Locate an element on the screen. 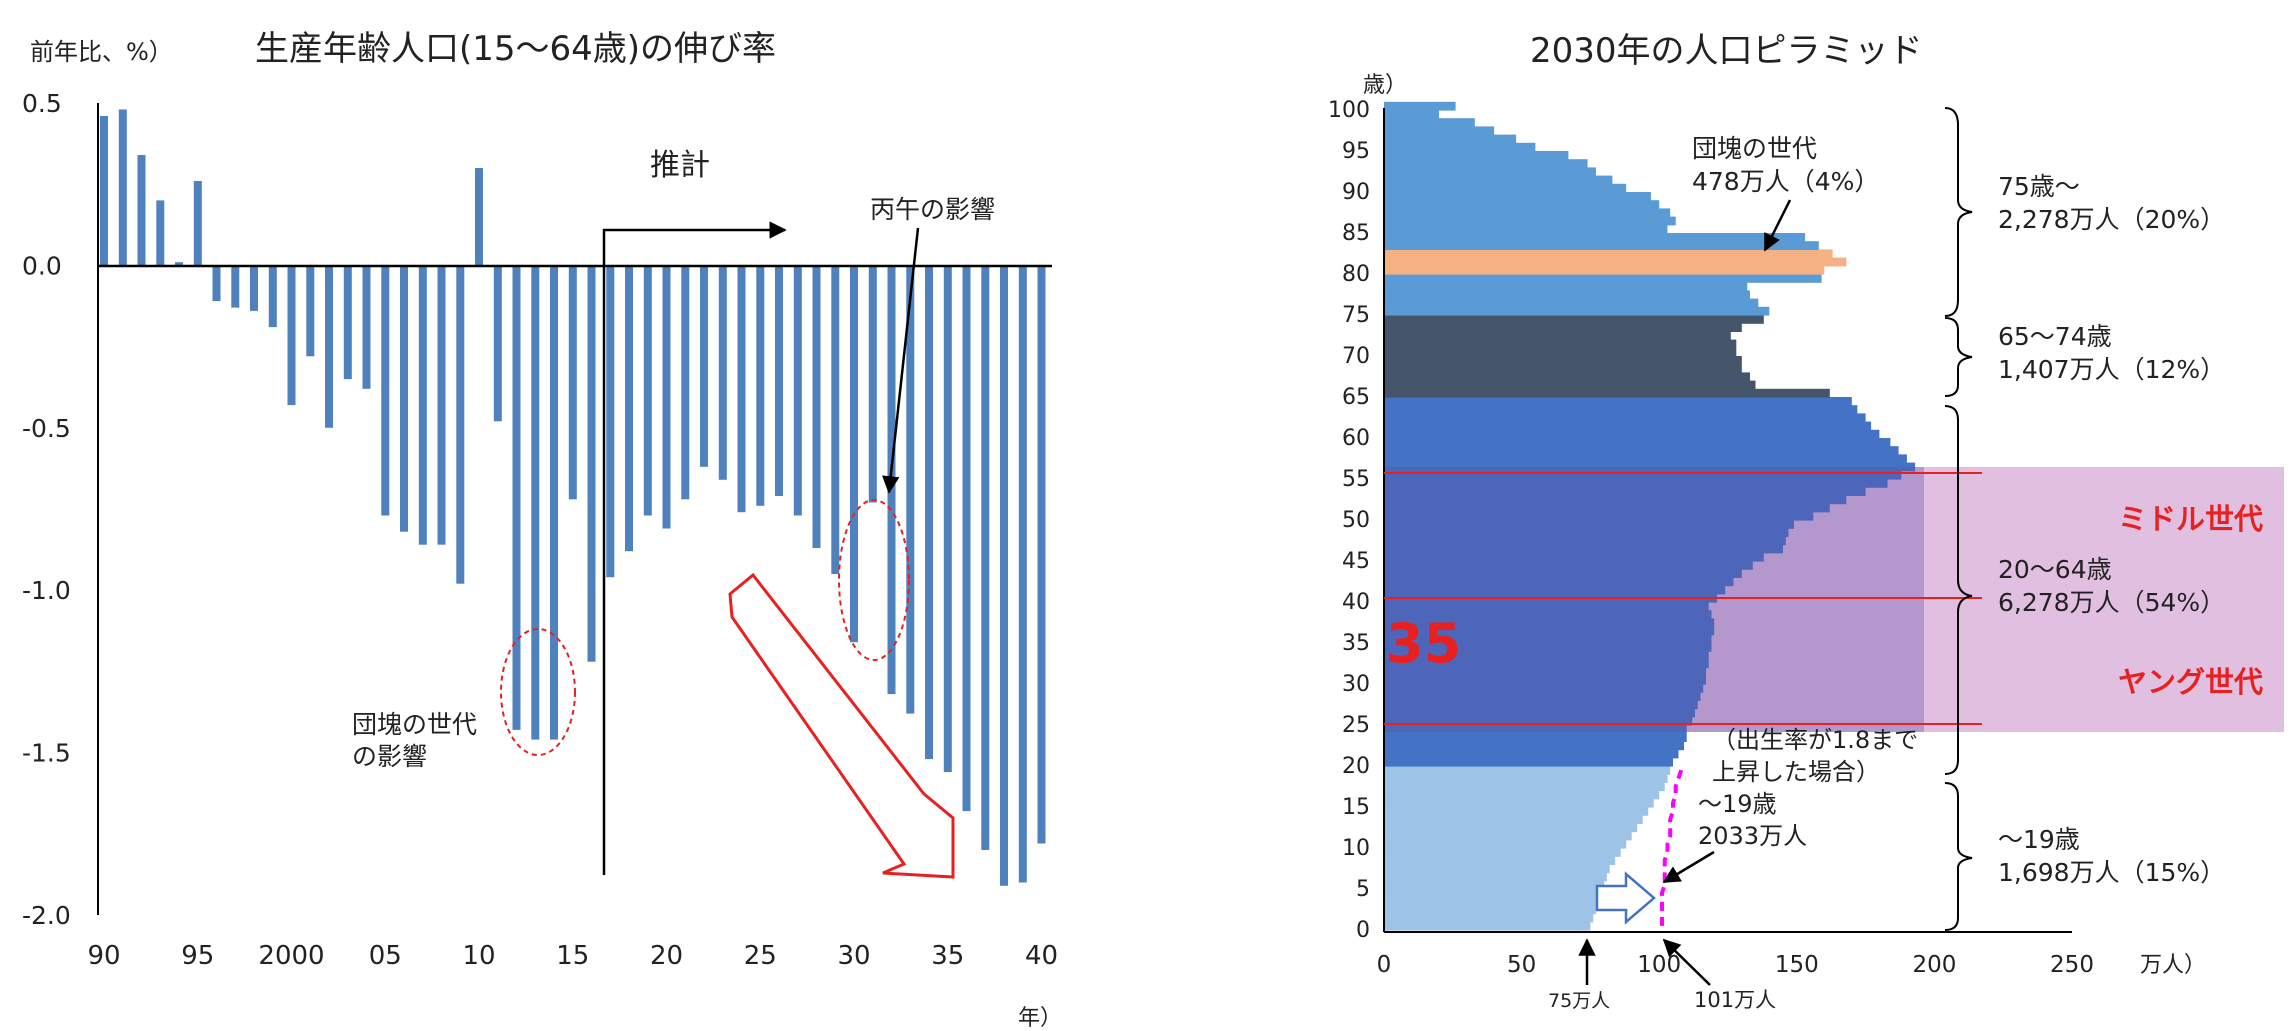 Image resolution: width=2290 pixels, height=1031 pixels. right-y-tick-label: 80 is located at coordinates (1356, 274).